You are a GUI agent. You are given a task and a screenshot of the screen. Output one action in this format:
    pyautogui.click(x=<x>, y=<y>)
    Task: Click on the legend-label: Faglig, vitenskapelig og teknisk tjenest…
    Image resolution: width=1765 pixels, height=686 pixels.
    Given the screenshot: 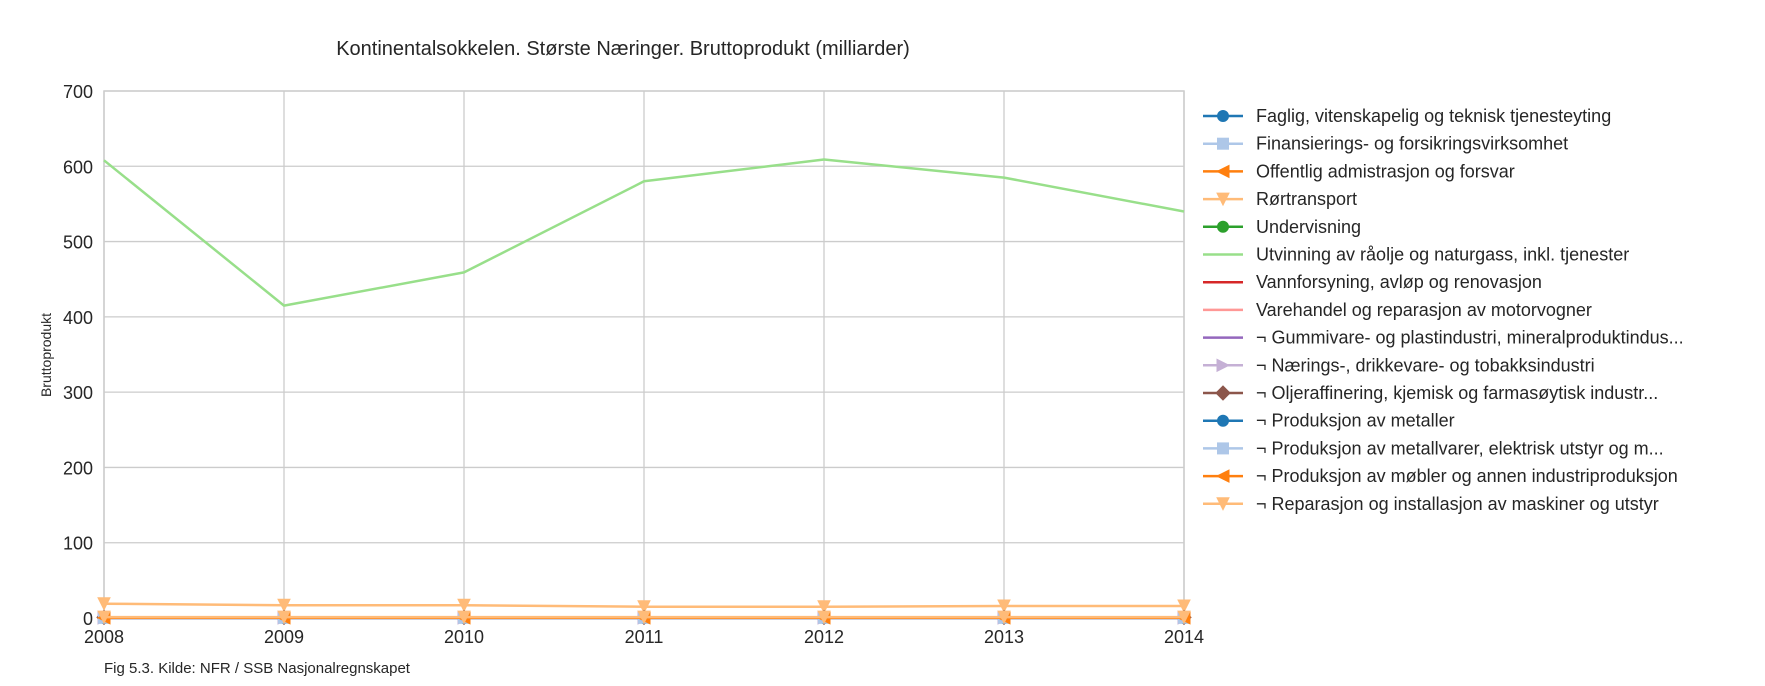 What is the action you would take?
    pyautogui.click(x=1433, y=116)
    